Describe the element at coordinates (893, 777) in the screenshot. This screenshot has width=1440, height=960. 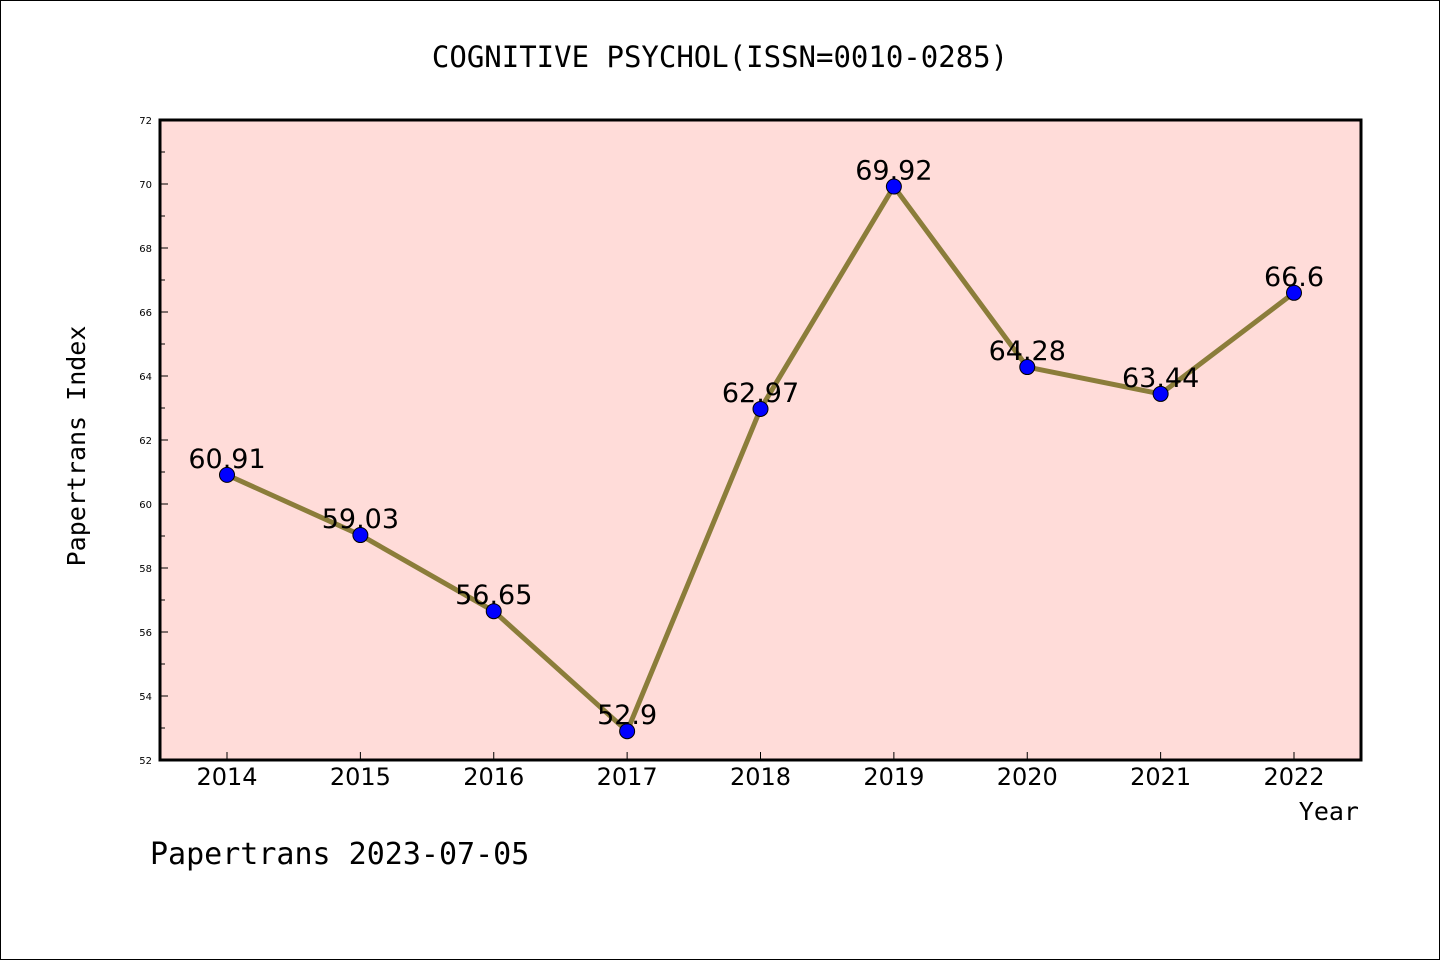
I see `x-tick-label: 2019` at that location.